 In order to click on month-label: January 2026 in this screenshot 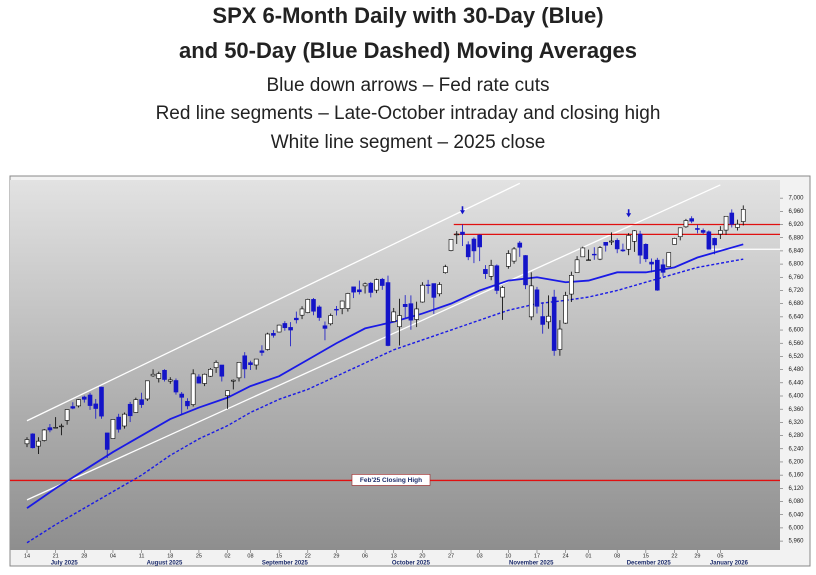, I will do `click(729, 564)`.